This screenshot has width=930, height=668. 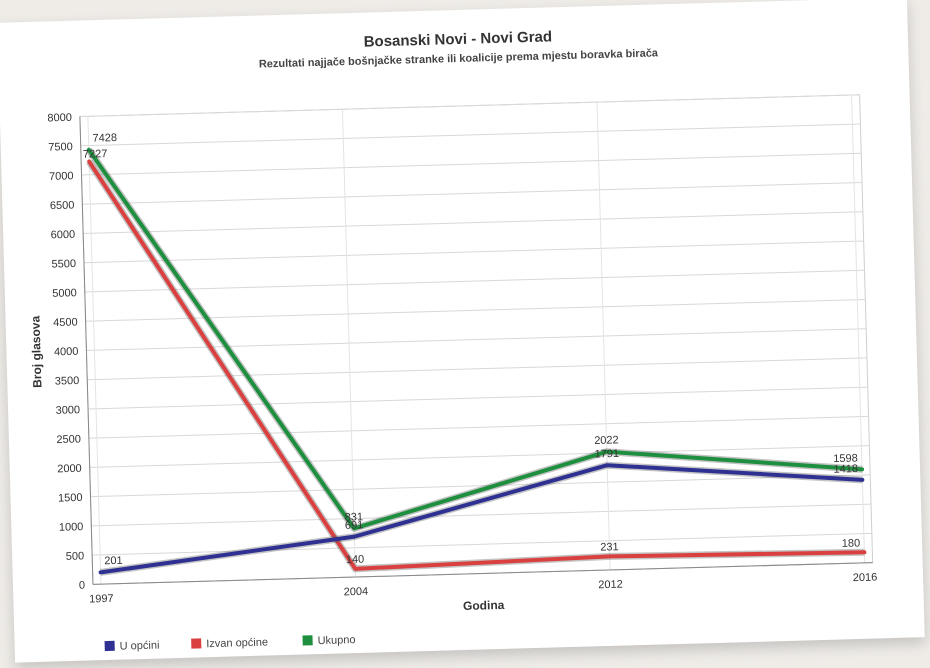 I want to click on data-label: 231, so click(x=609, y=547).